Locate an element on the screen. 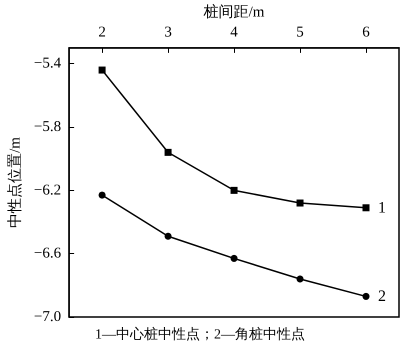 The image size is (400, 346). x-tick-label: 5 is located at coordinates (300, 32).